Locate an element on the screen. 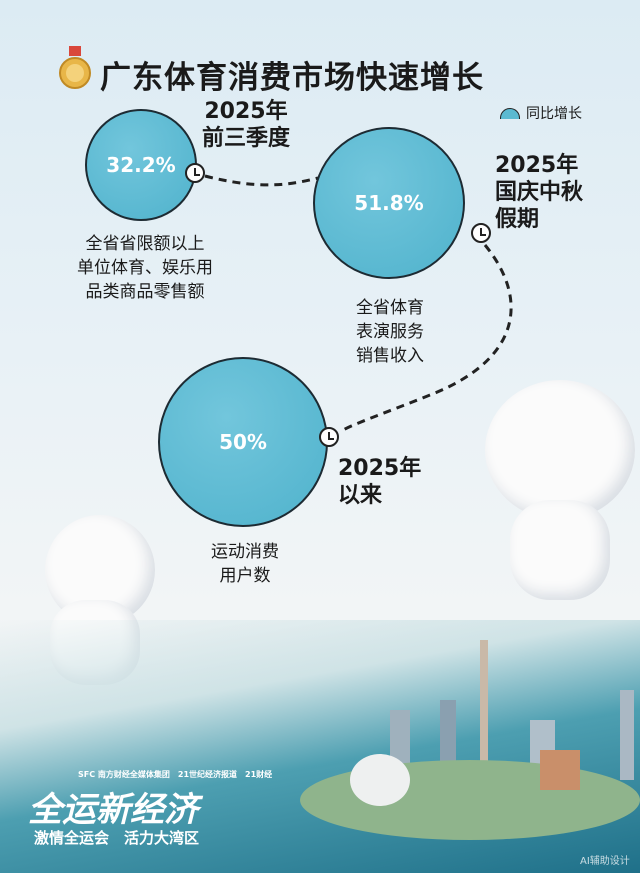 The width and height of the screenshot is (640, 873). slogan: 激情全运会 活力大湾区 is located at coordinates (117, 838).